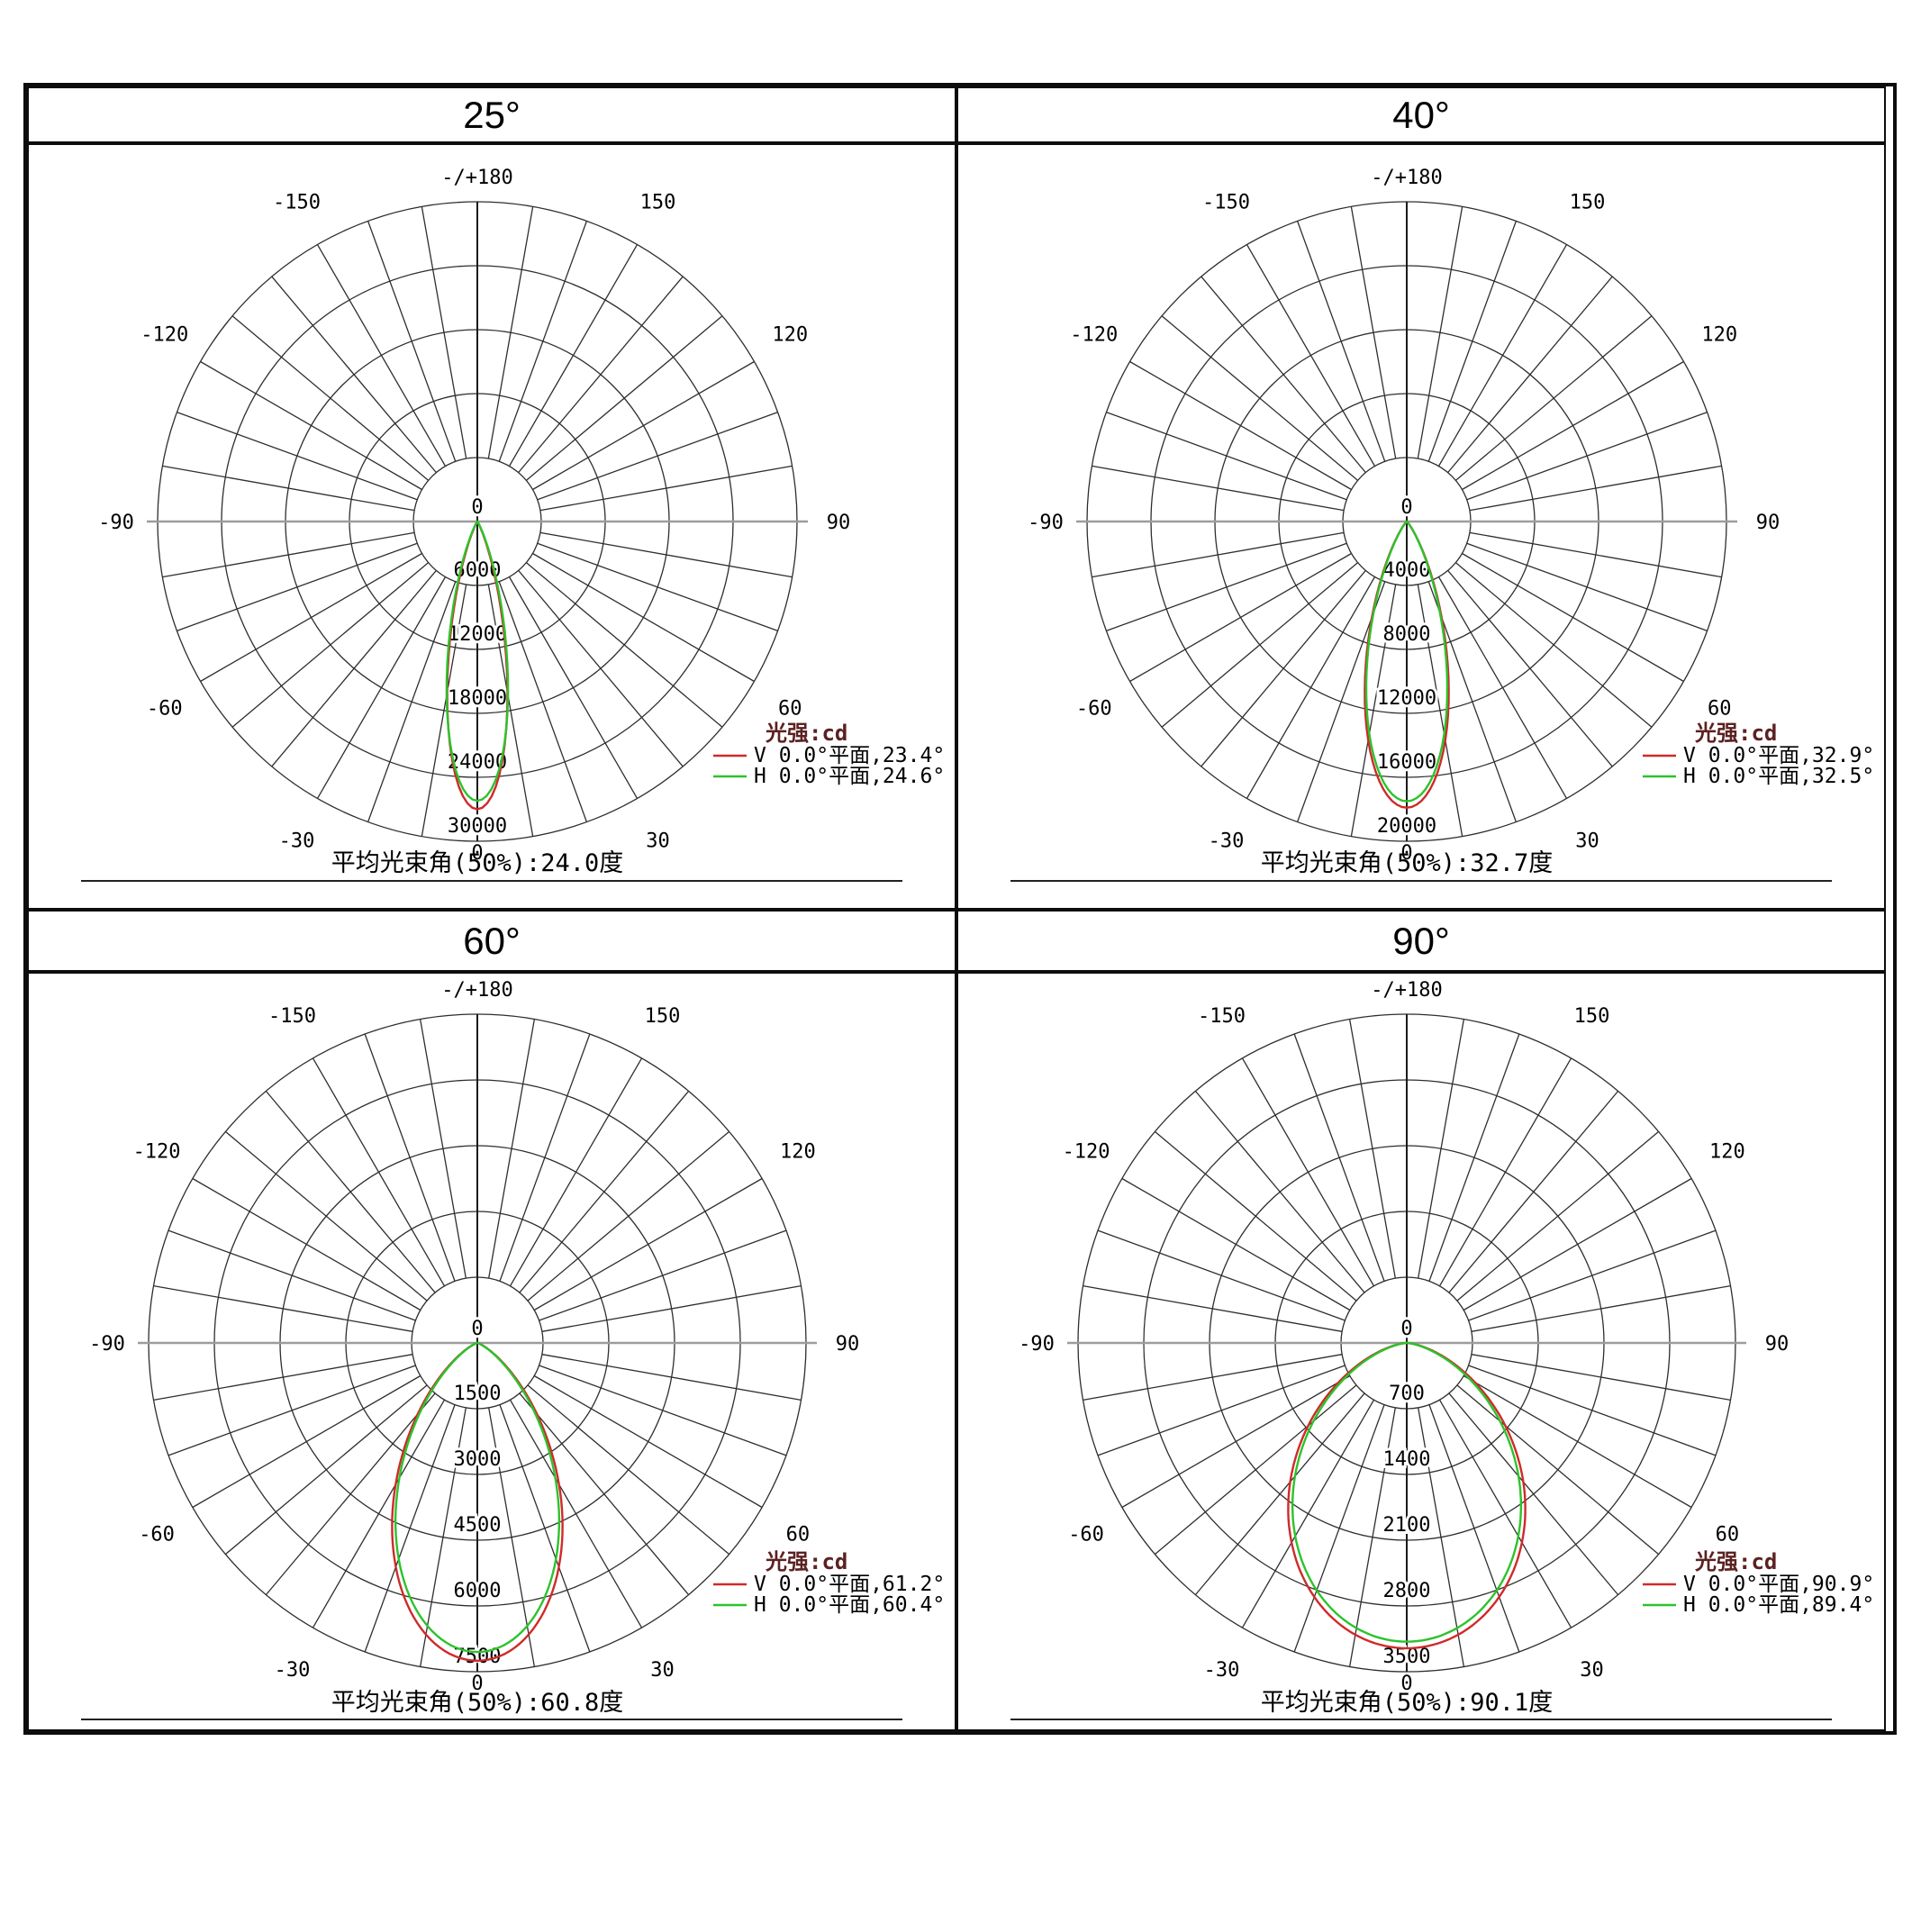 The image size is (1921, 1932). Describe the element at coordinates (1421, 941) in the screenshot. I see `chart-title: 90°` at that location.